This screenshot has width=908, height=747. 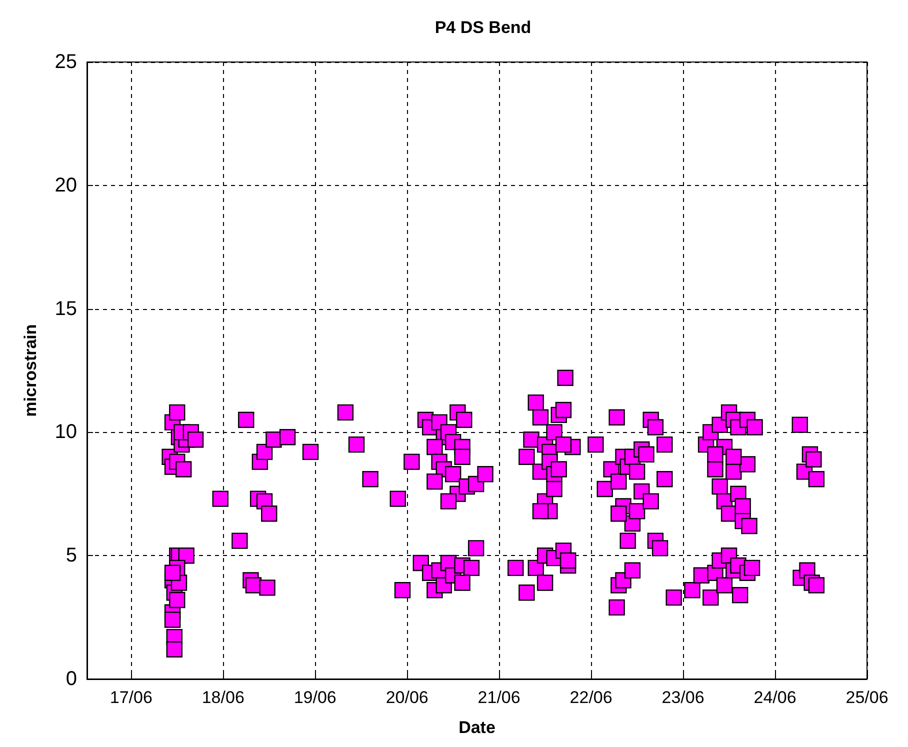 I want to click on x-tick-label: 23/06, so click(x=683, y=697).